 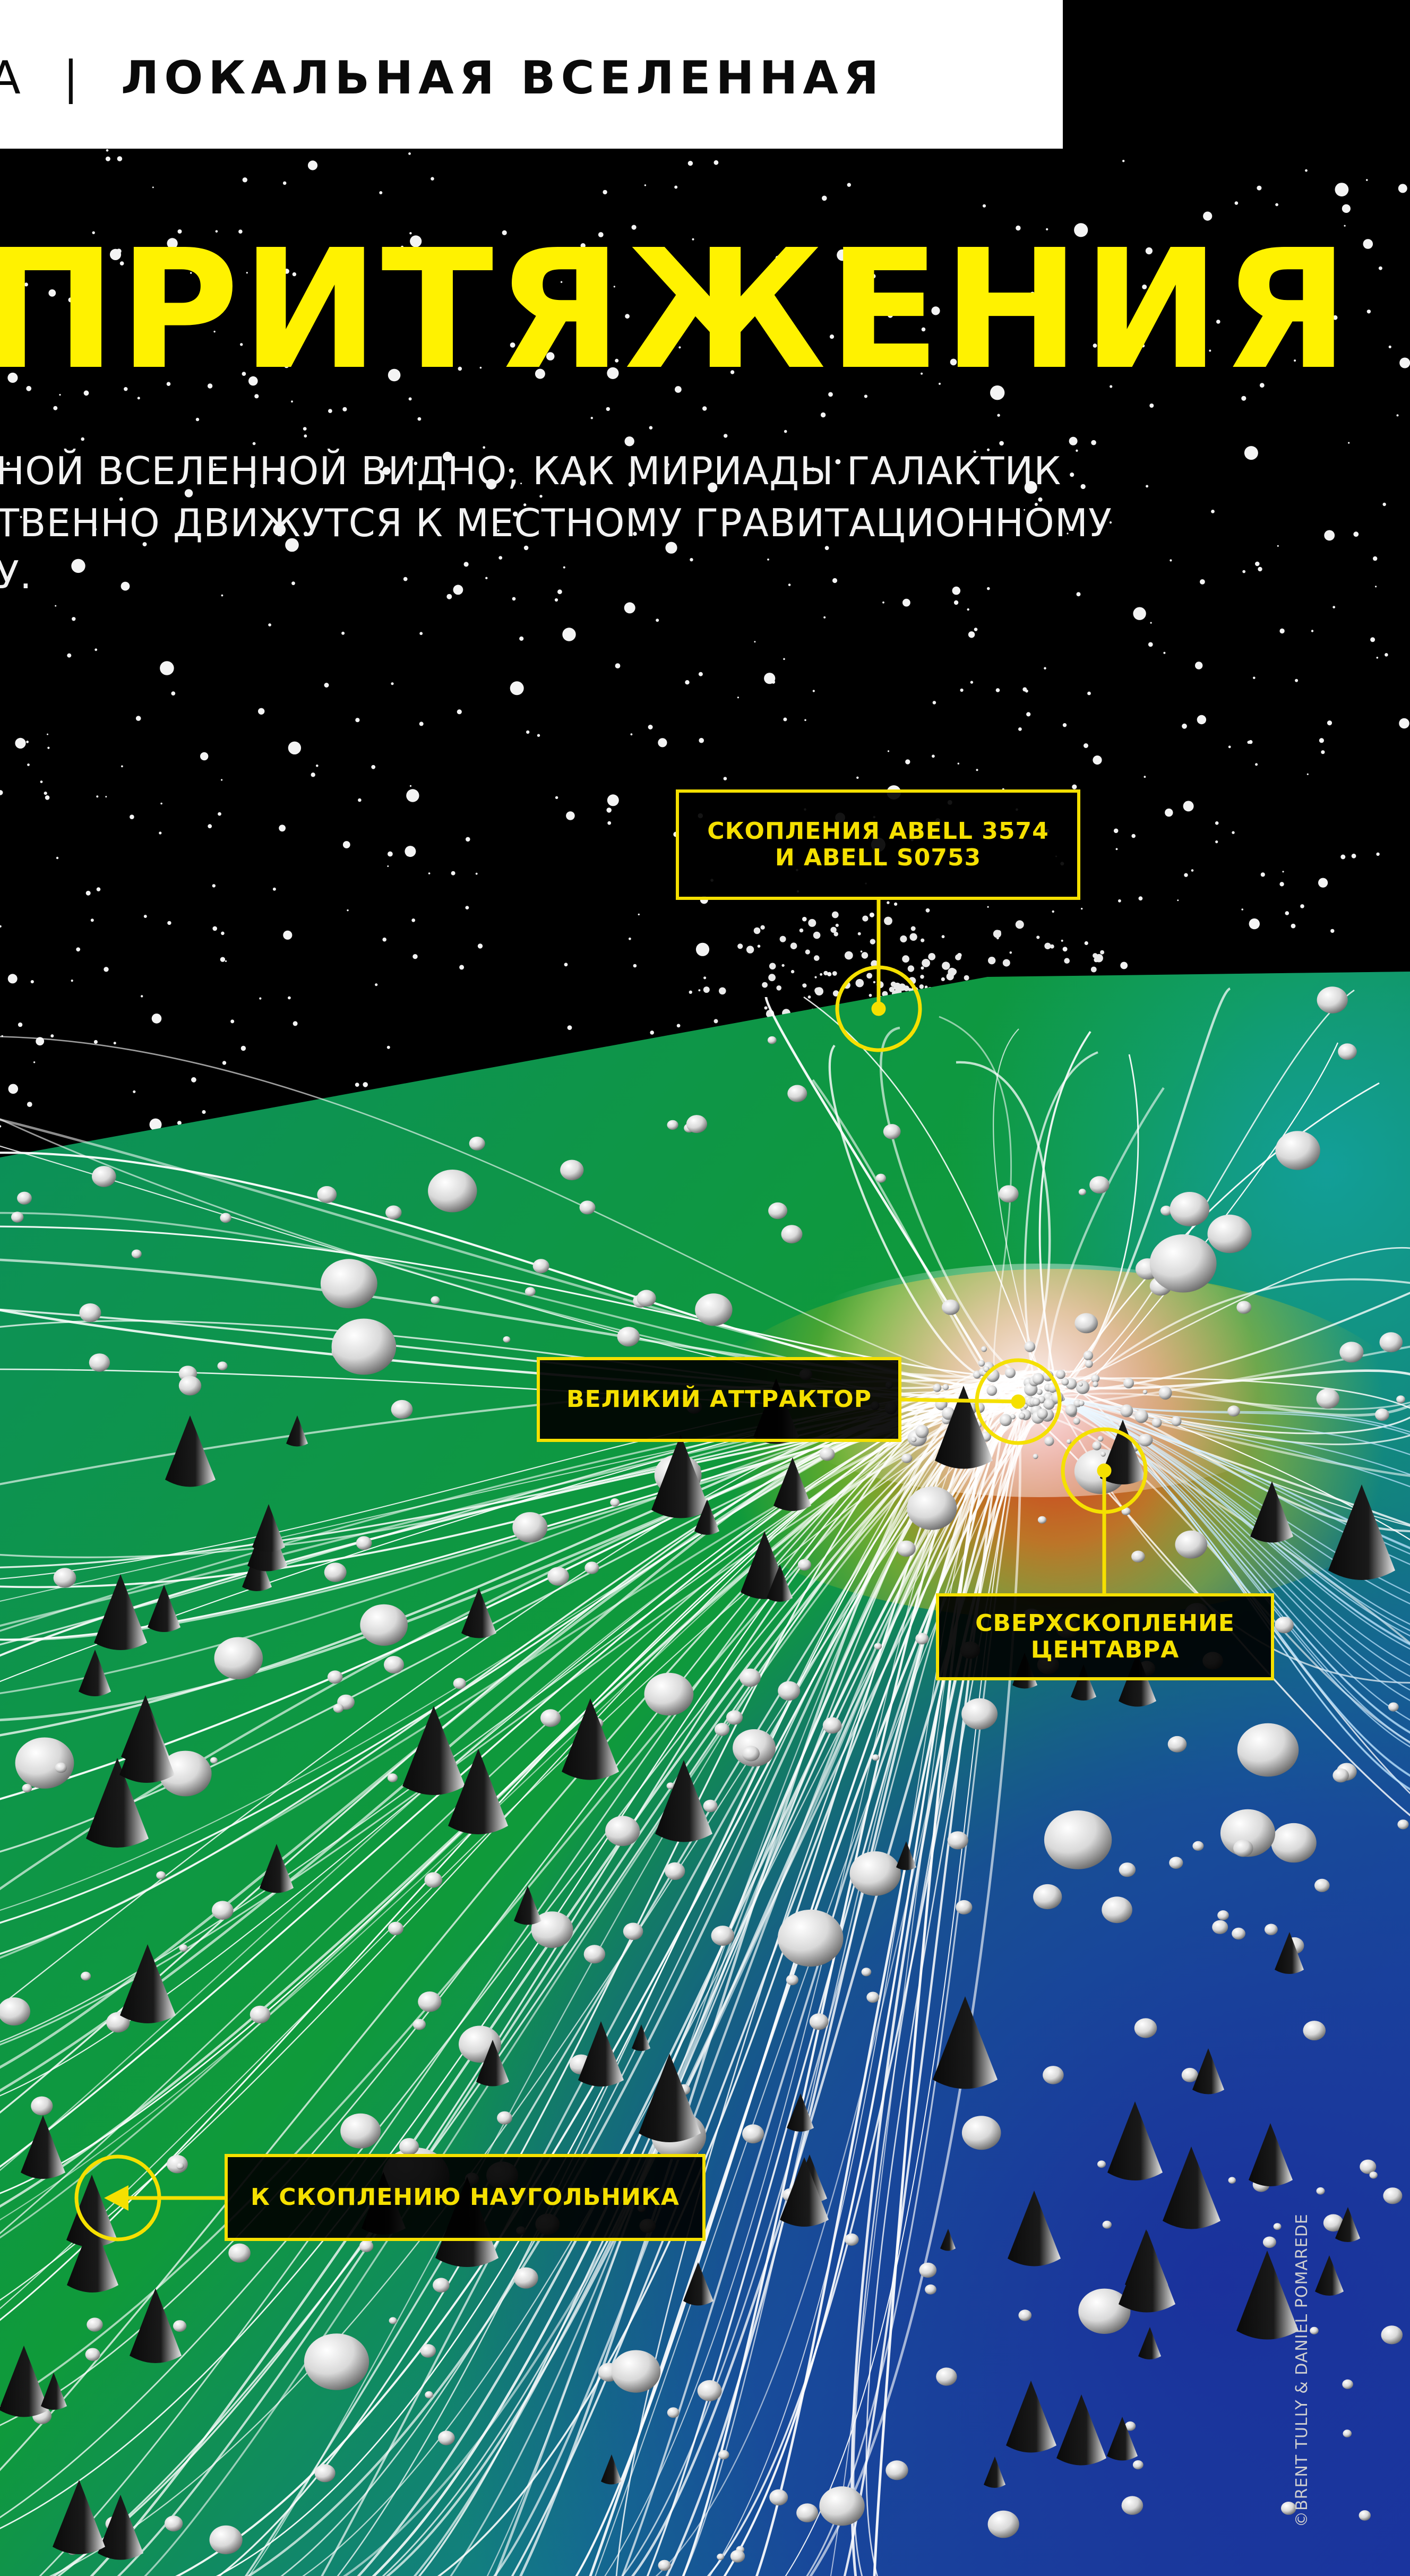 What do you see at coordinates (1105, 1636) in the screenshot?
I see `centaurus-supercluster-label: СВЕРХСКОПЛЕНИЕ ЦЕНТАВРА` at bounding box center [1105, 1636].